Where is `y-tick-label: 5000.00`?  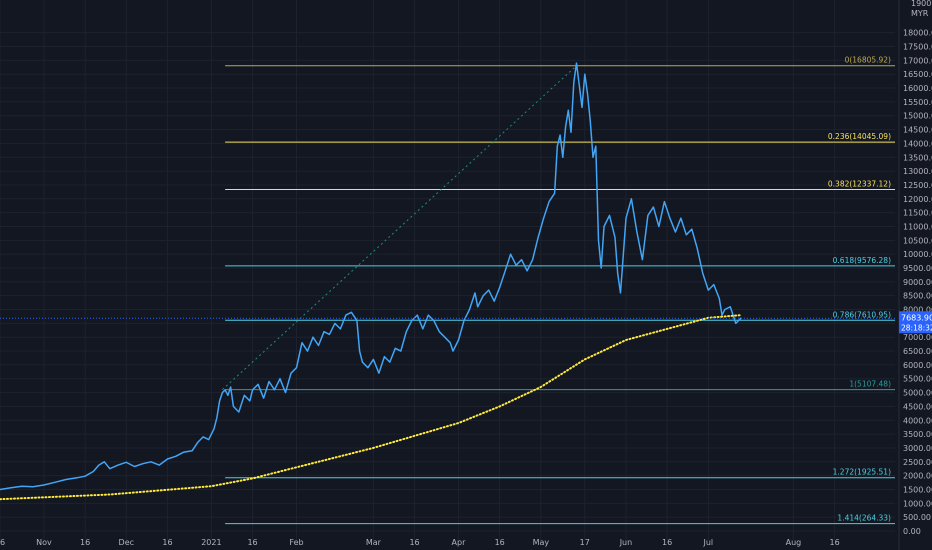
y-tick-label: 5000.00 is located at coordinates (917, 393).